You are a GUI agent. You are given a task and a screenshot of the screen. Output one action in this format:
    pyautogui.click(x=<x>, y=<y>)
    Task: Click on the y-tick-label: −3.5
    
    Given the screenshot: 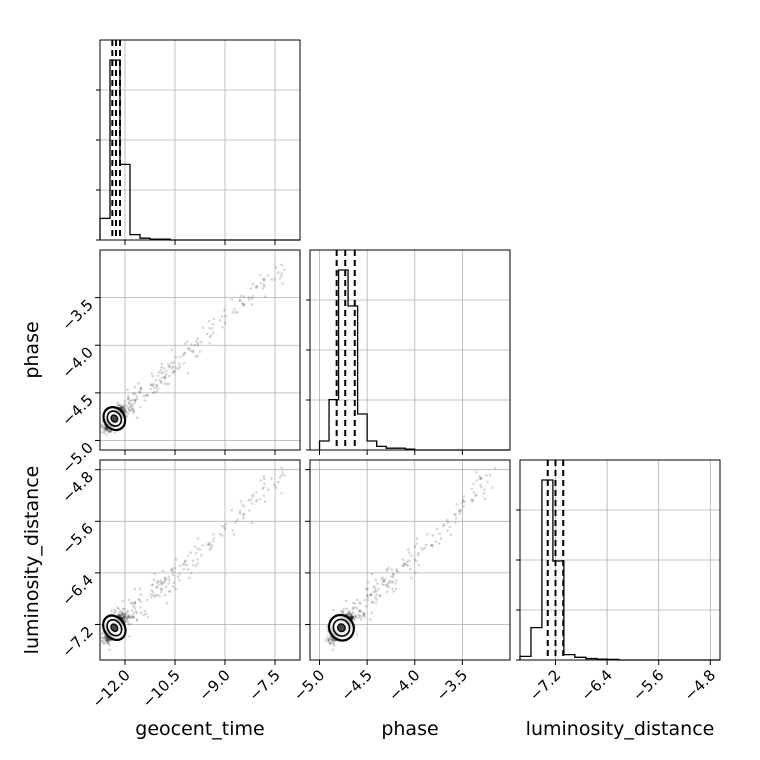 What is the action you would take?
    pyautogui.click(x=77, y=315)
    